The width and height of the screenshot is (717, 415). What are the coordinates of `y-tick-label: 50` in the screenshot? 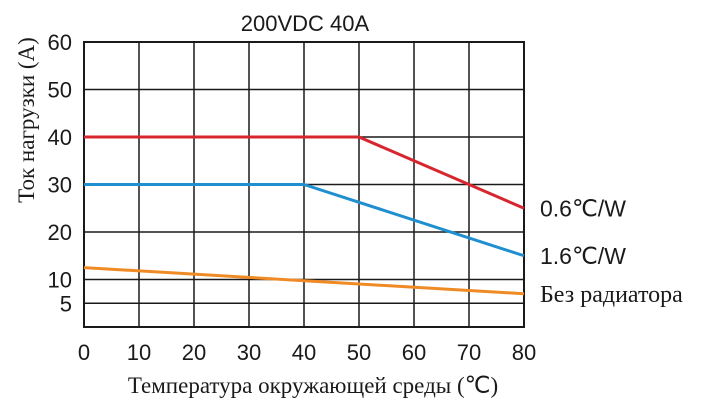 It's located at (60, 90).